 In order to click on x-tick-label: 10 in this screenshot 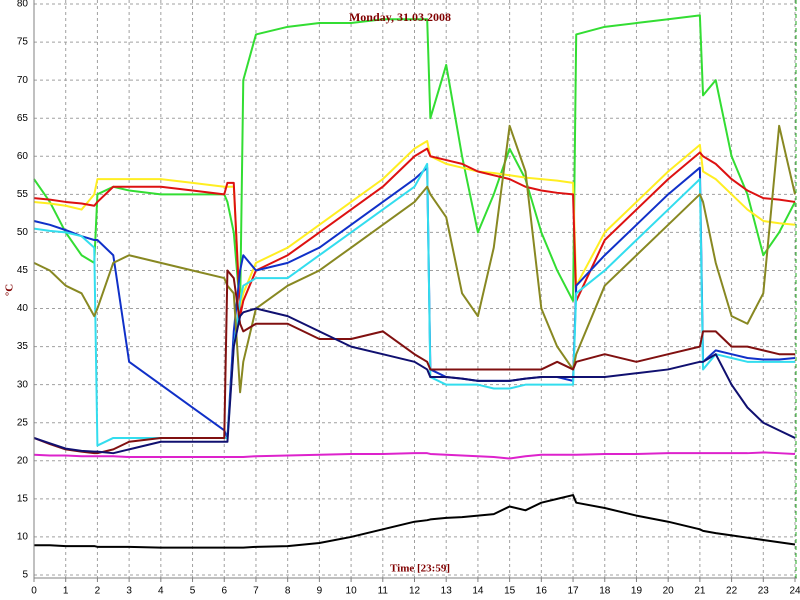, I will do `click(352, 591)`.